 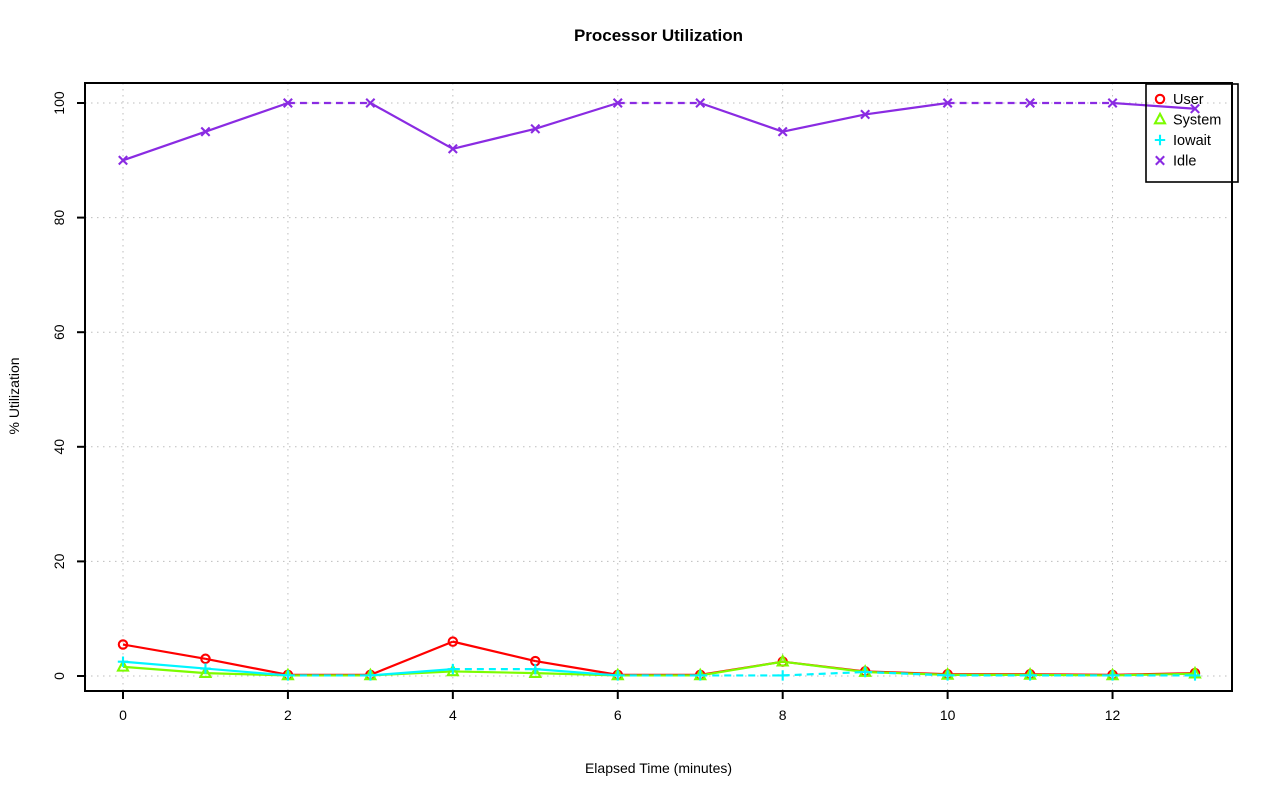 I want to click on legend-label-system: System, so click(x=1197, y=121).